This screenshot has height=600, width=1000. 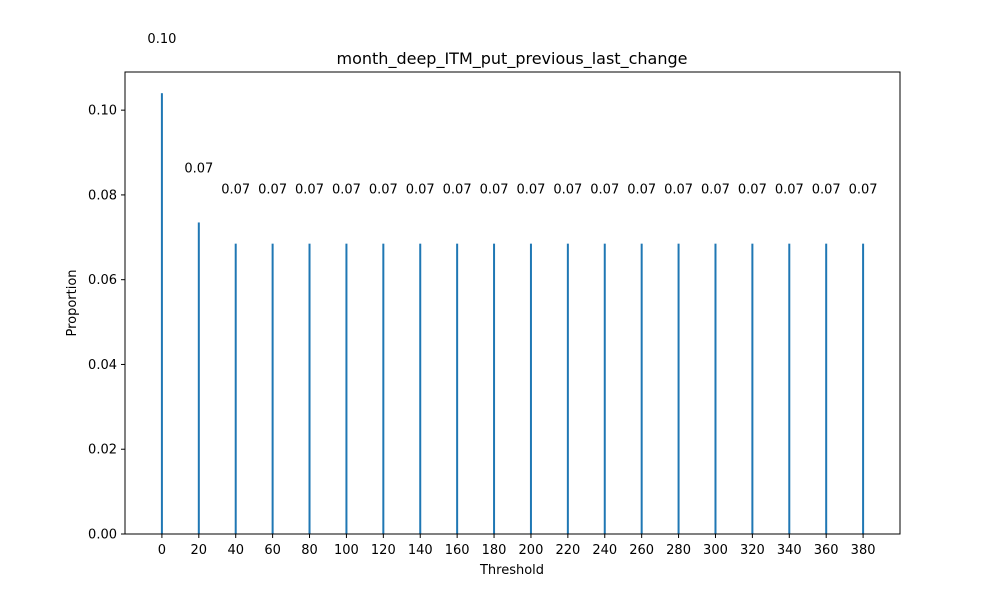 I want to click on x-tick-label-16: 320, so click(x=752, y=550).